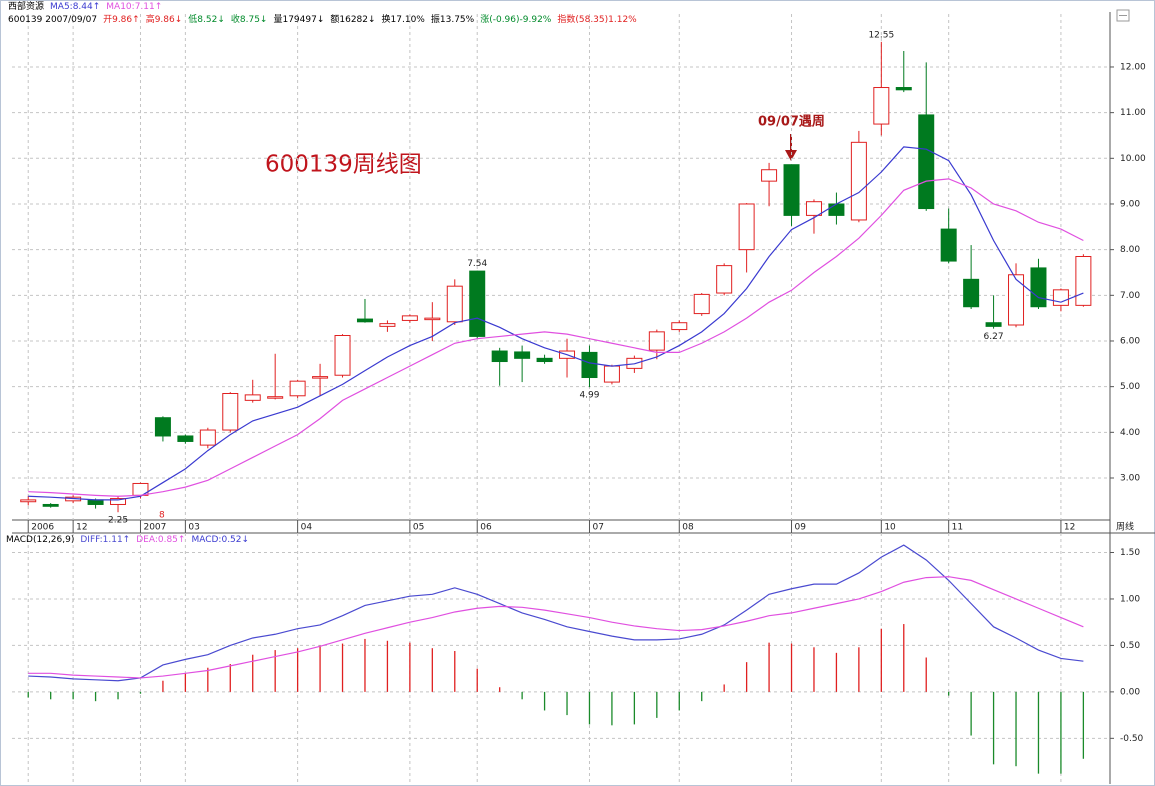 The image size is (1155, 786). What do you see at coordinates (118, 521) in the screenshot?
I see `price-label: 2.25` at bounding box center [118, 521].